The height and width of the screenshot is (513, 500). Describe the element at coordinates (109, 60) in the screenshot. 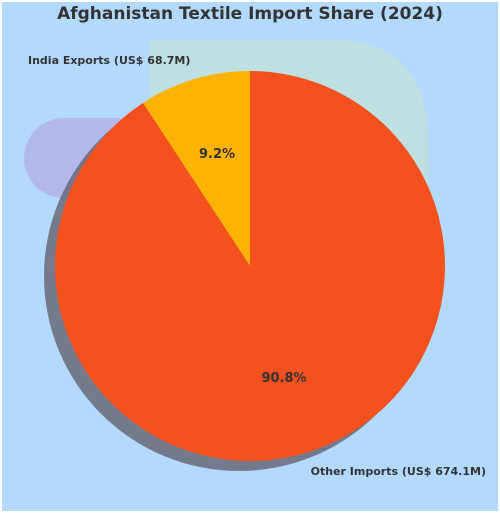

I see `slice-label-india: India Exports (US$ 68.7M)` at that location.